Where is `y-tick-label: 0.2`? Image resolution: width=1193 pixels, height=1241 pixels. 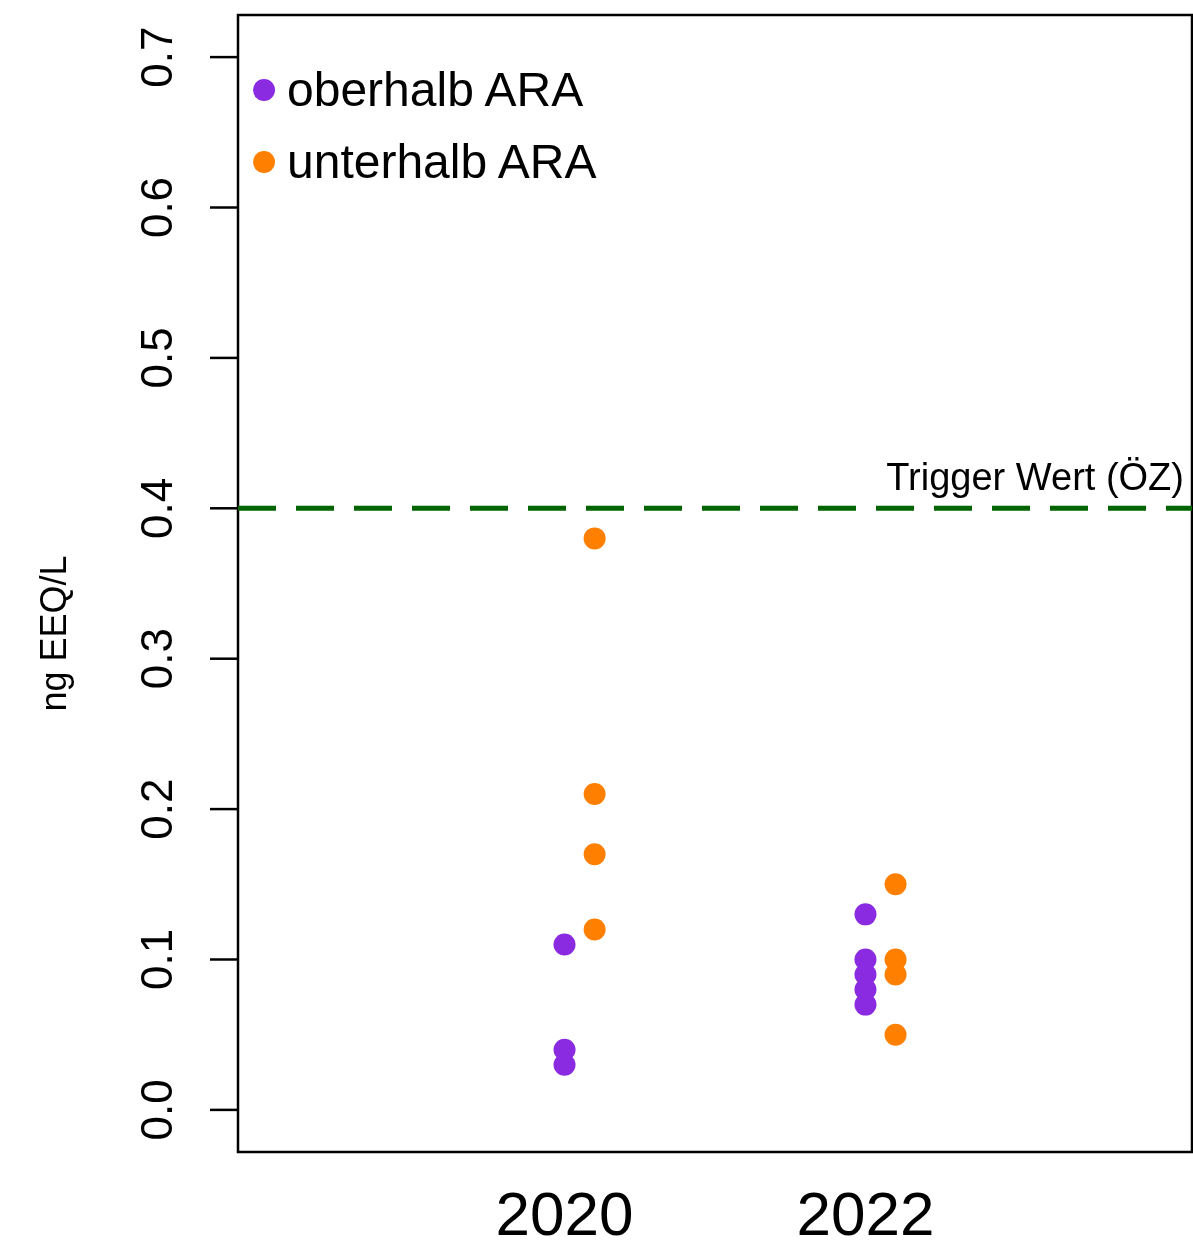 y-tick-label: 0.2 is located at coordinates (156, 809).